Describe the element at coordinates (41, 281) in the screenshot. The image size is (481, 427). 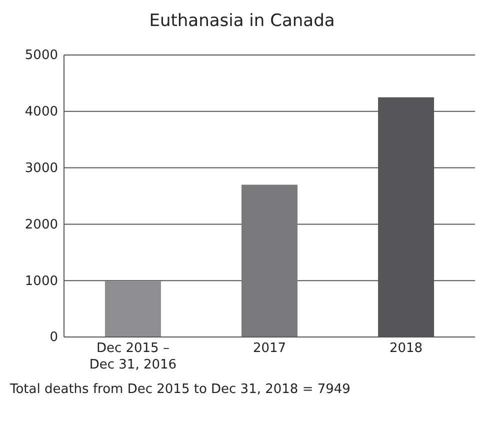
I see `y-tick-label: 1000` at that location.